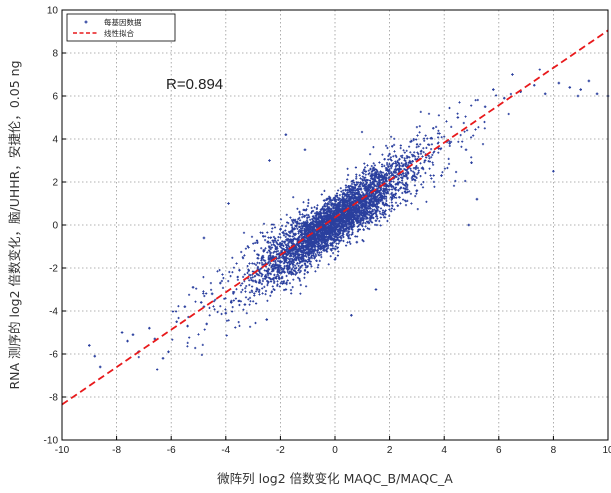  Describe the element at coordinates (55, 54) in the screenshot. I see `y-tick-label: 8` at that location.